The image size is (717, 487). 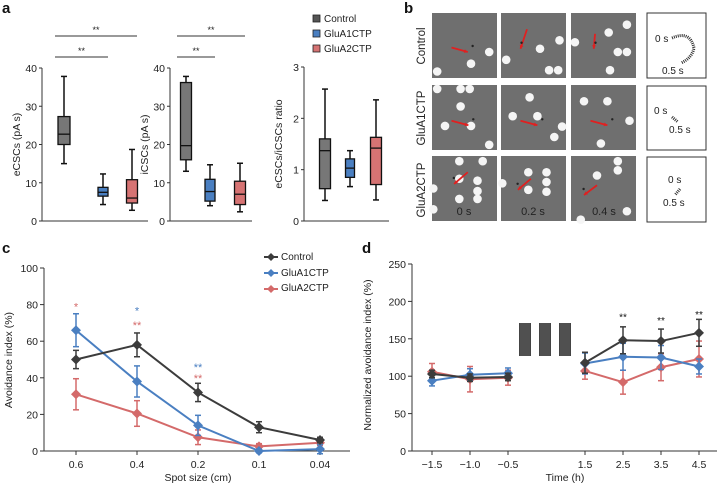 I want to click on legend-marker-control, so click(x=271, y=257).